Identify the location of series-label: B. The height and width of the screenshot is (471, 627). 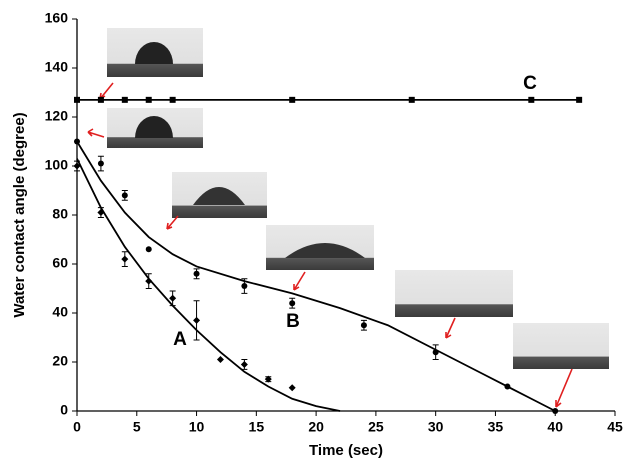
(293, 321).